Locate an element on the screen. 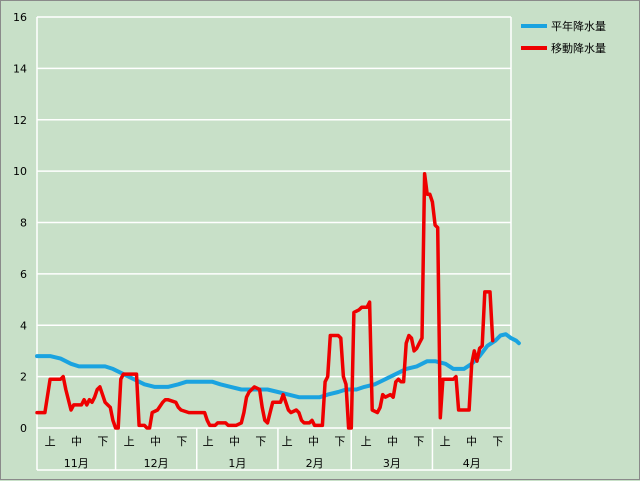  y-tick-label: 14 is located at coordinates (20, 68).